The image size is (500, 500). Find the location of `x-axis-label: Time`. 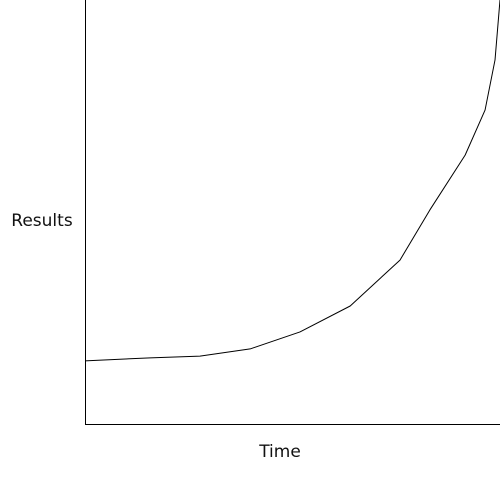

x-axis-label: Time is located at coordinates (279, 452).